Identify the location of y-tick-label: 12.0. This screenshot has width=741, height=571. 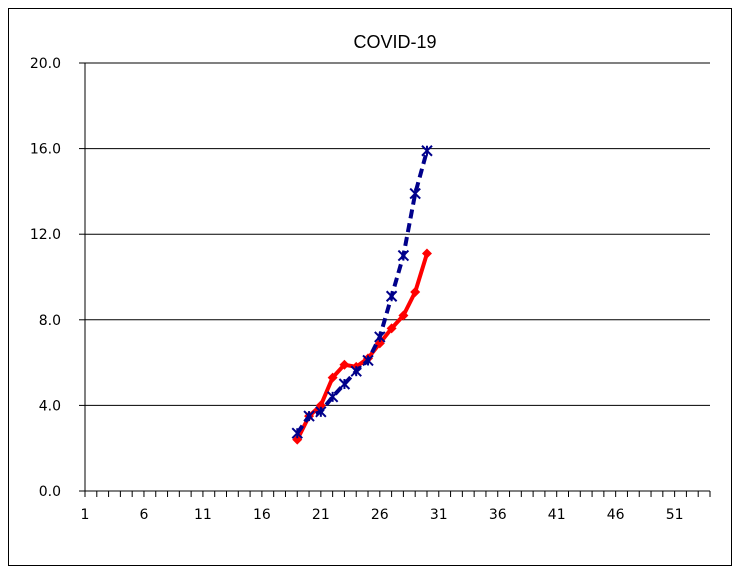
(45, 235).